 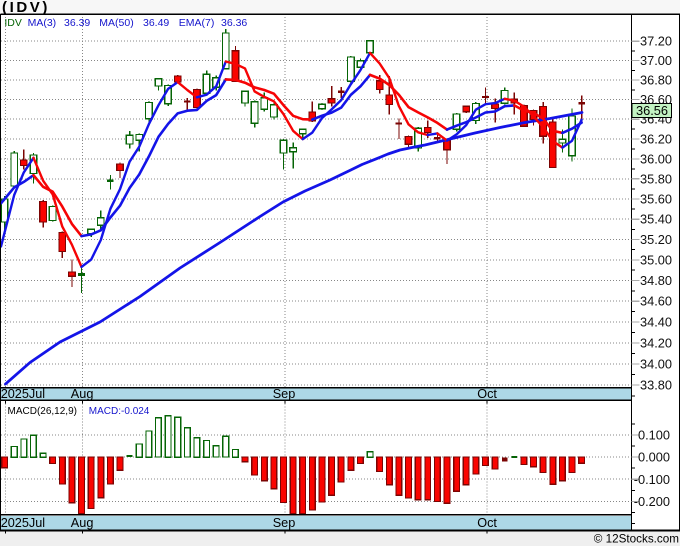 What do you see at coordinates (156, 23) in the screenshot?
I see `svg-text: 36.49` at bounding box center [156, 23].